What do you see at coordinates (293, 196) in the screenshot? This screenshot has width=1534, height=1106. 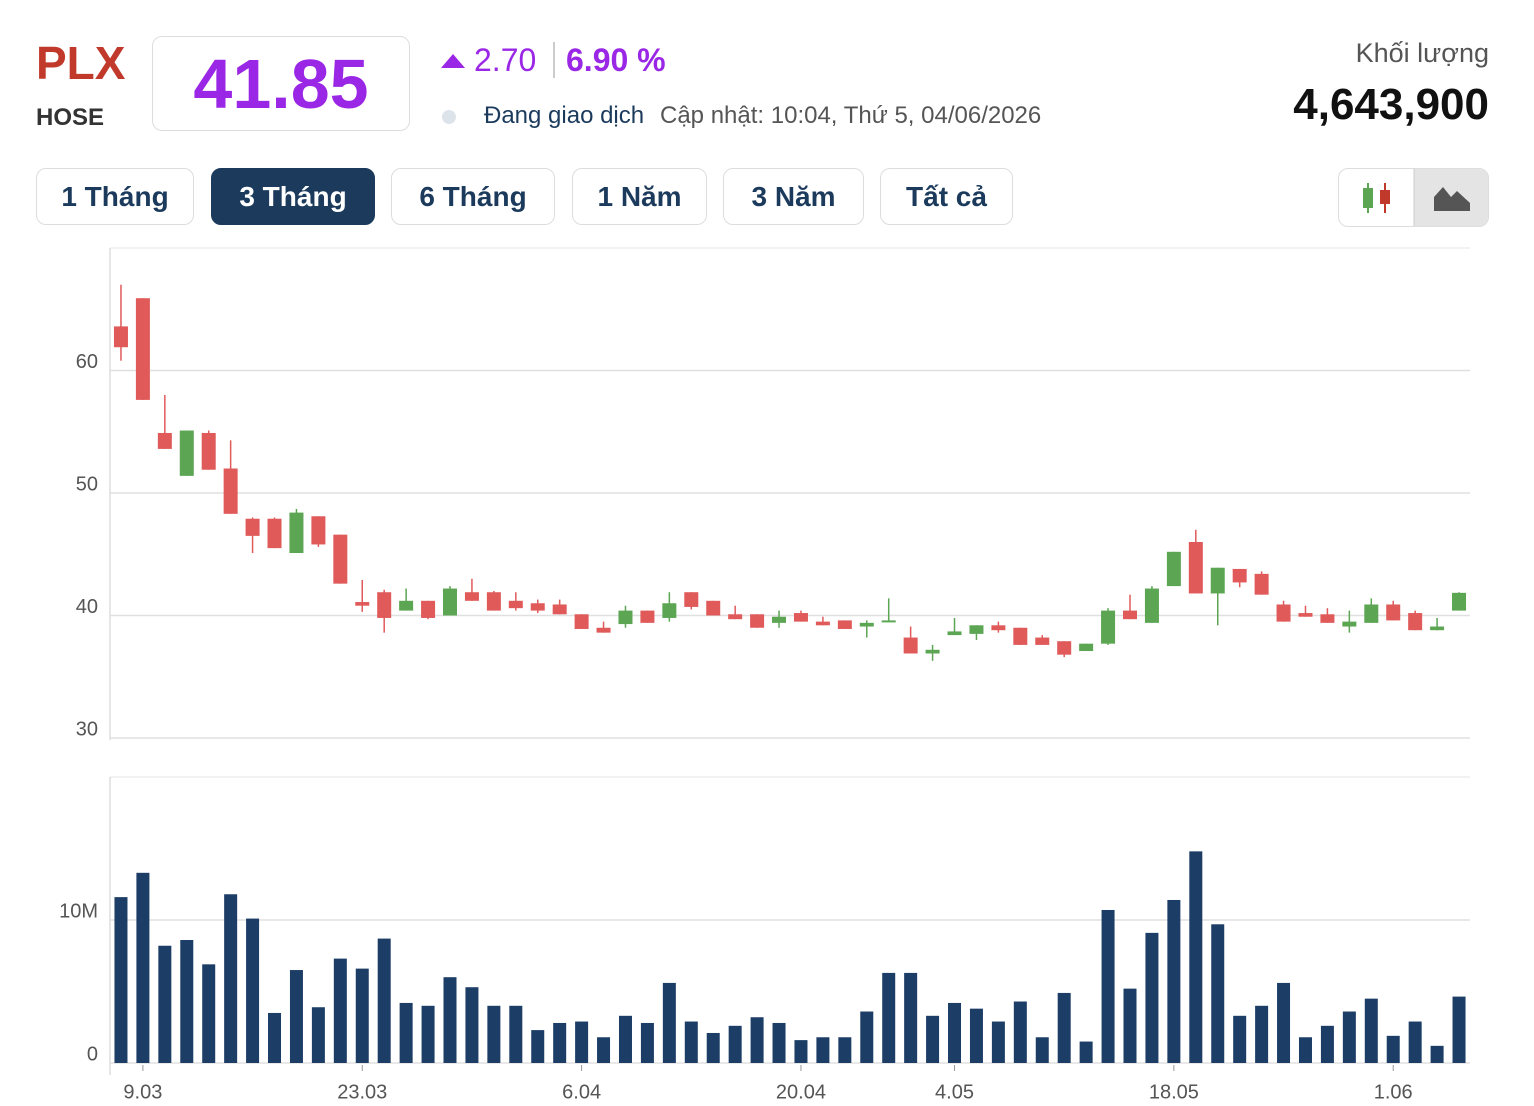 I see `range-tab: 3 Tháng` at bounding box center [293, 196].